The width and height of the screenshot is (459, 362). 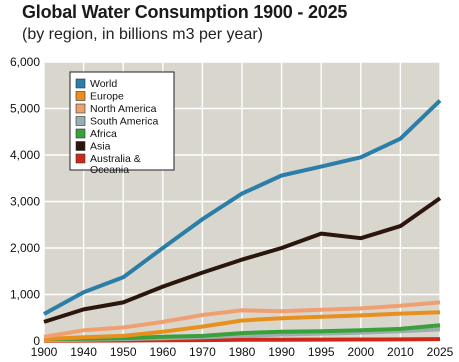 I want to click on x-tick-label: 1995, so click(x=321, y=352).